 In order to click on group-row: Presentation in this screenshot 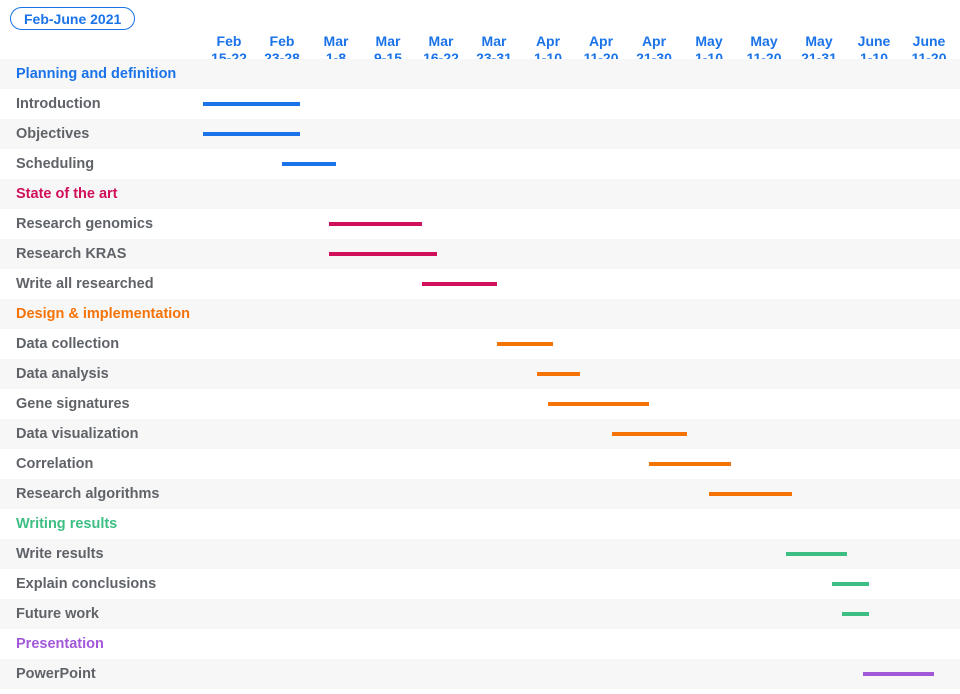, I will do `click(480, 644)`.